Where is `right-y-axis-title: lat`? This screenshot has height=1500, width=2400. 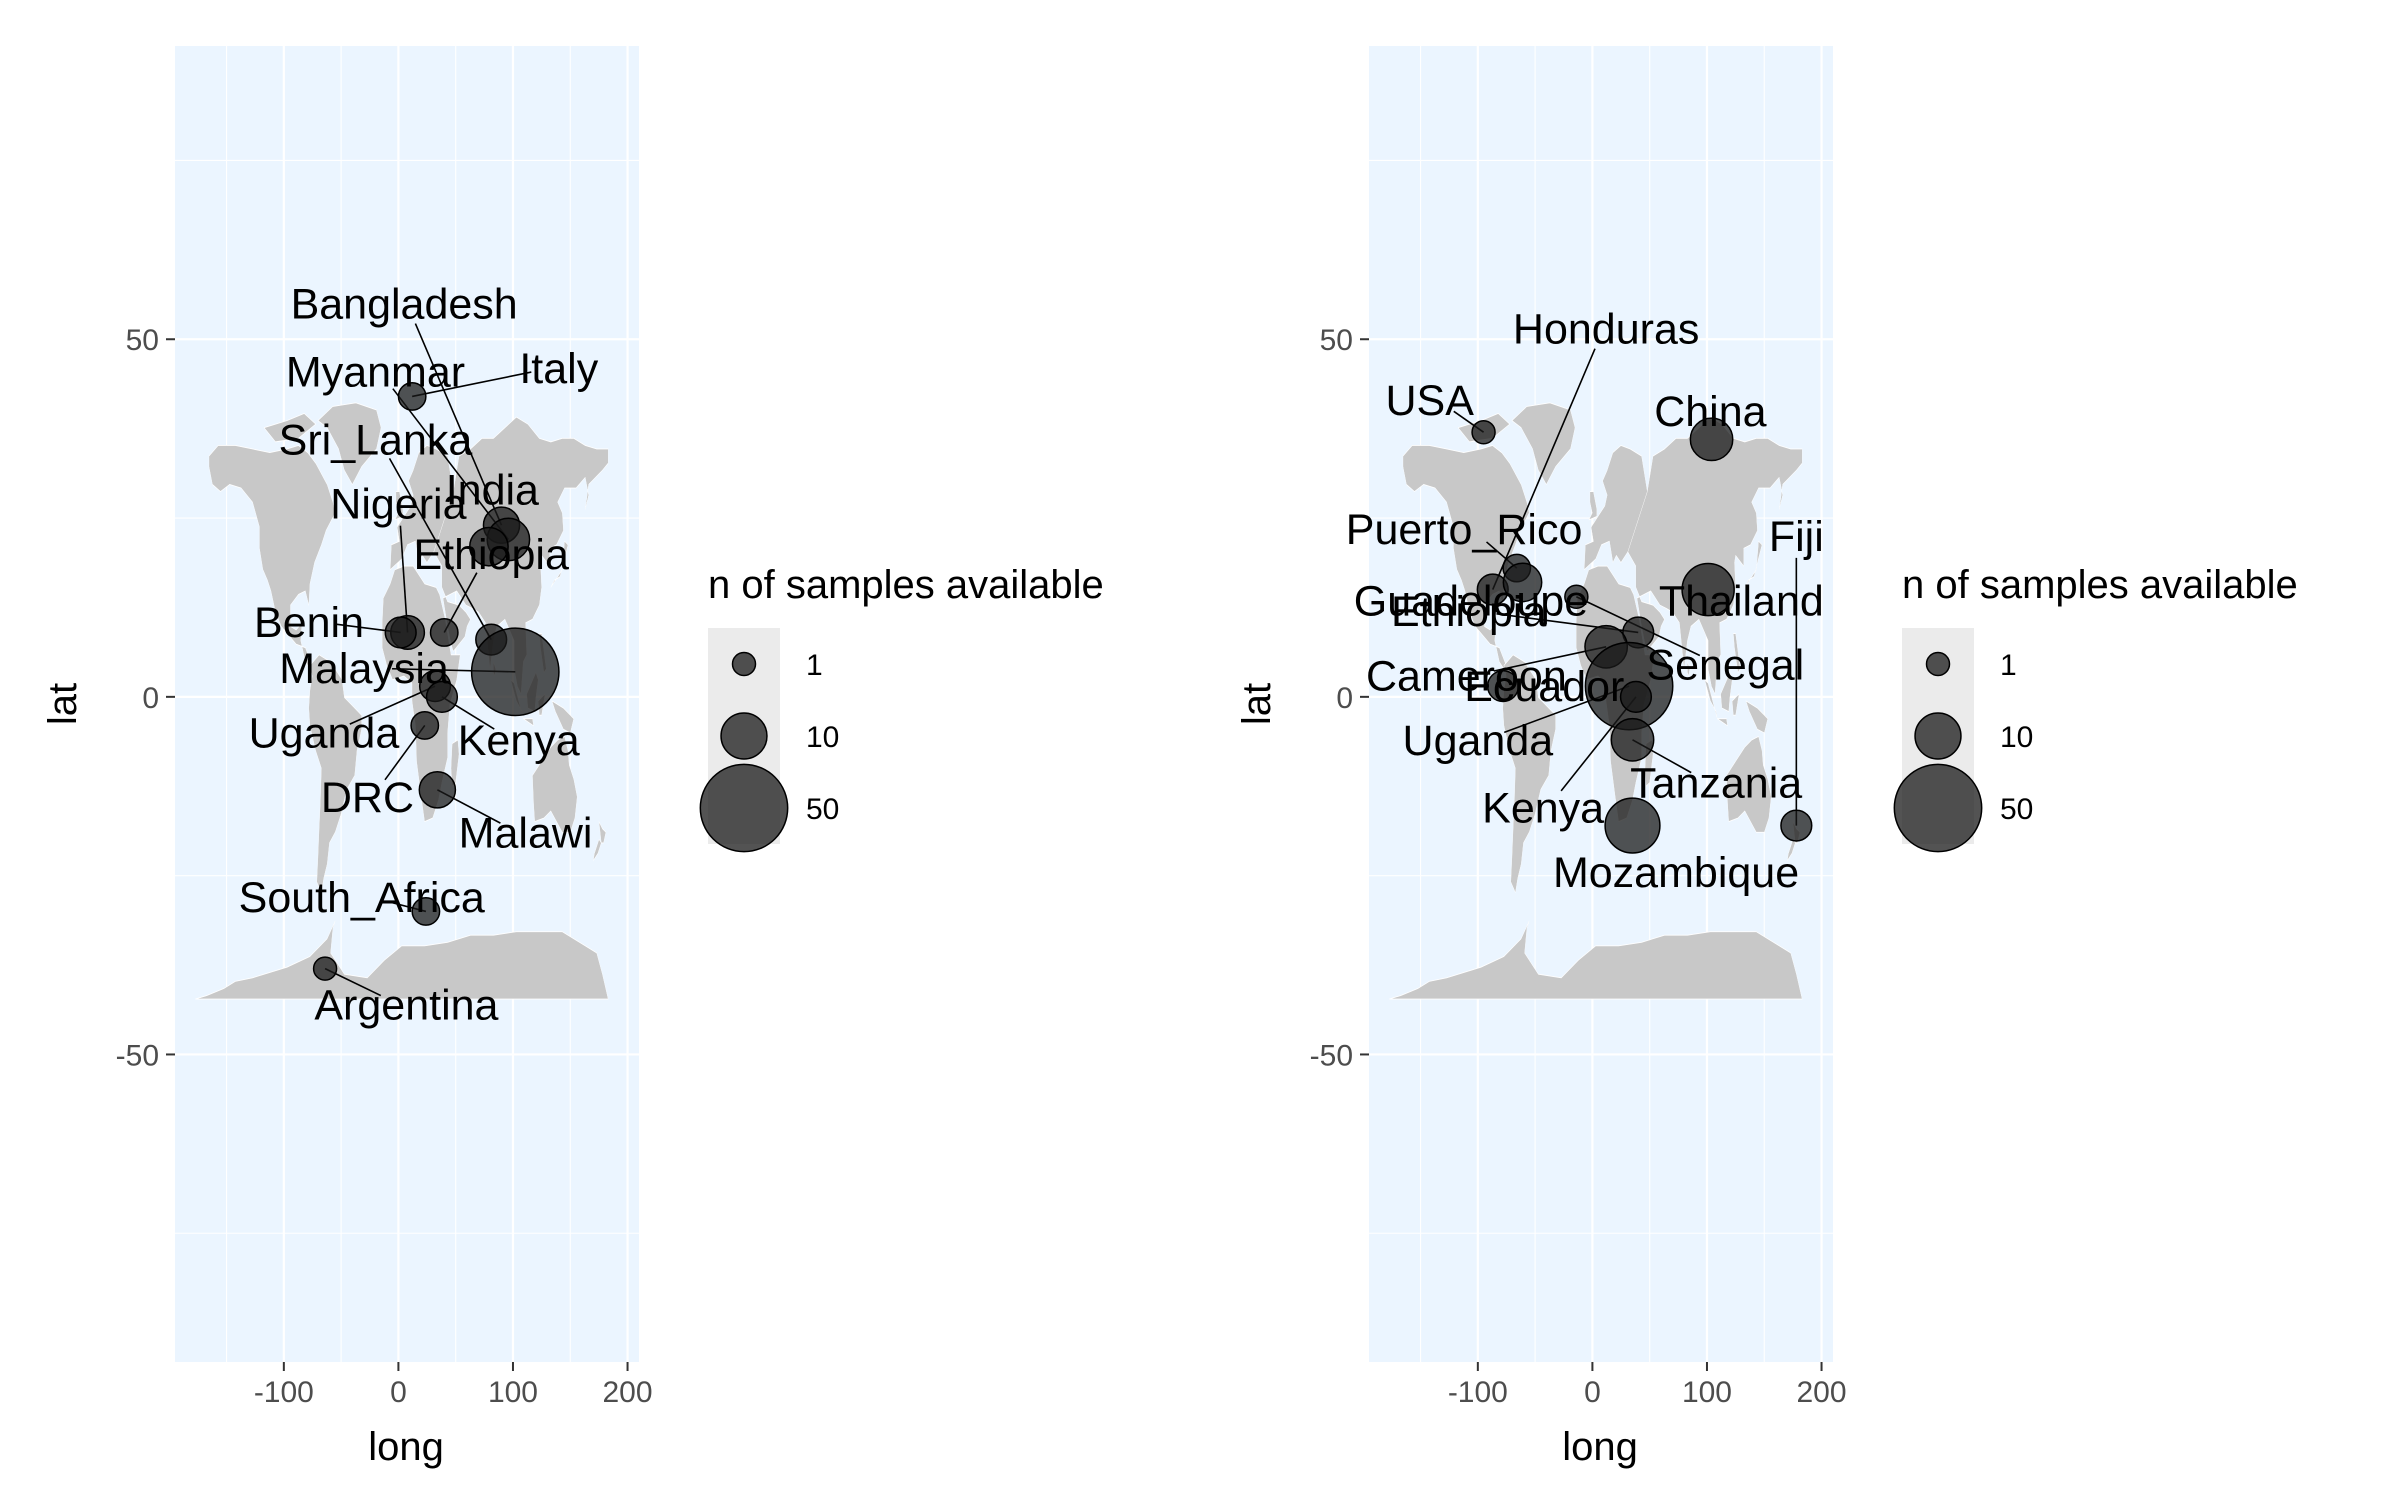
right-y-axis-title: lat is located at coordinates (1257, 704).